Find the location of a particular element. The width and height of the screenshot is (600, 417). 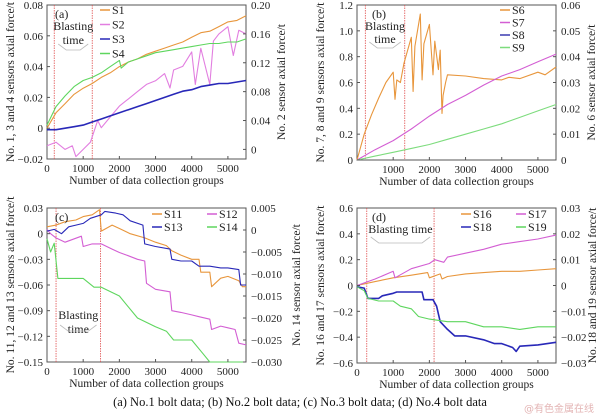

legend-label-S13: S13 is located at coordinates (173, 227).